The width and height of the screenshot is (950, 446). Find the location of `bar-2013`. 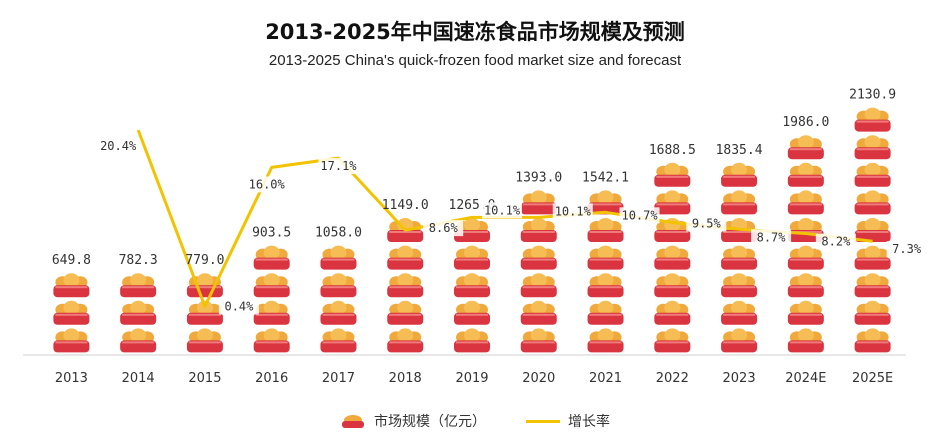

bar-2013 is located at coordinates (71, 313).